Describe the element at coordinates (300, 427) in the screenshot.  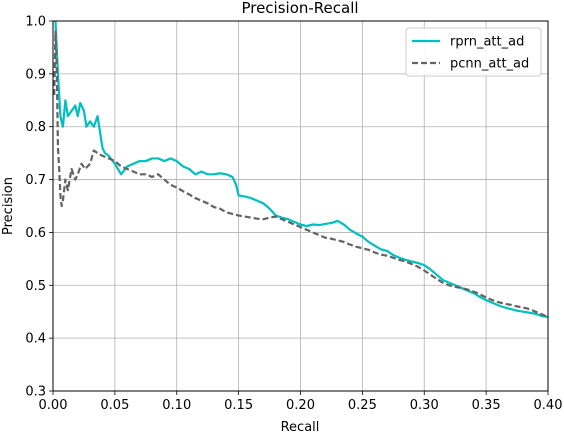
I see `x-axis-label: Recall` at that location.